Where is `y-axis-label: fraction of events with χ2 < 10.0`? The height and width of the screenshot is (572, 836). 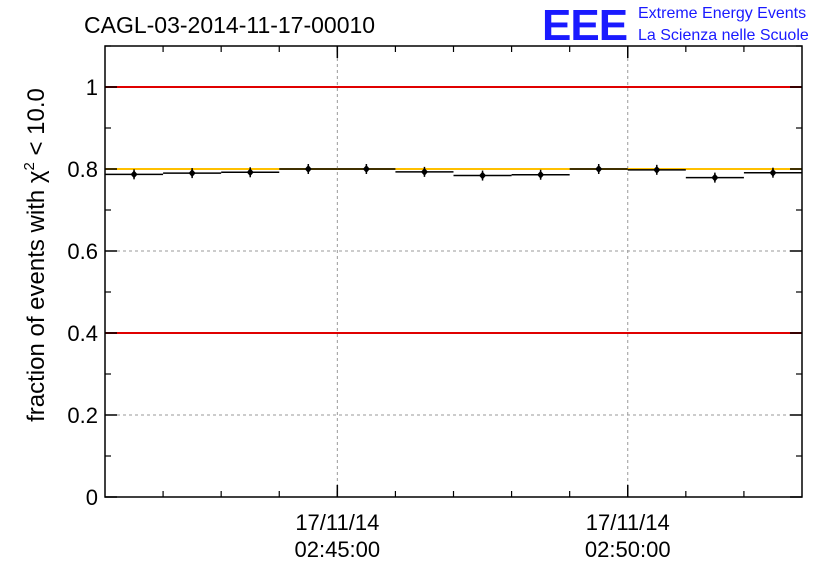
y-axis-label: fraction of events with χ2 < 10.0 is located at coordinates (35, 255).